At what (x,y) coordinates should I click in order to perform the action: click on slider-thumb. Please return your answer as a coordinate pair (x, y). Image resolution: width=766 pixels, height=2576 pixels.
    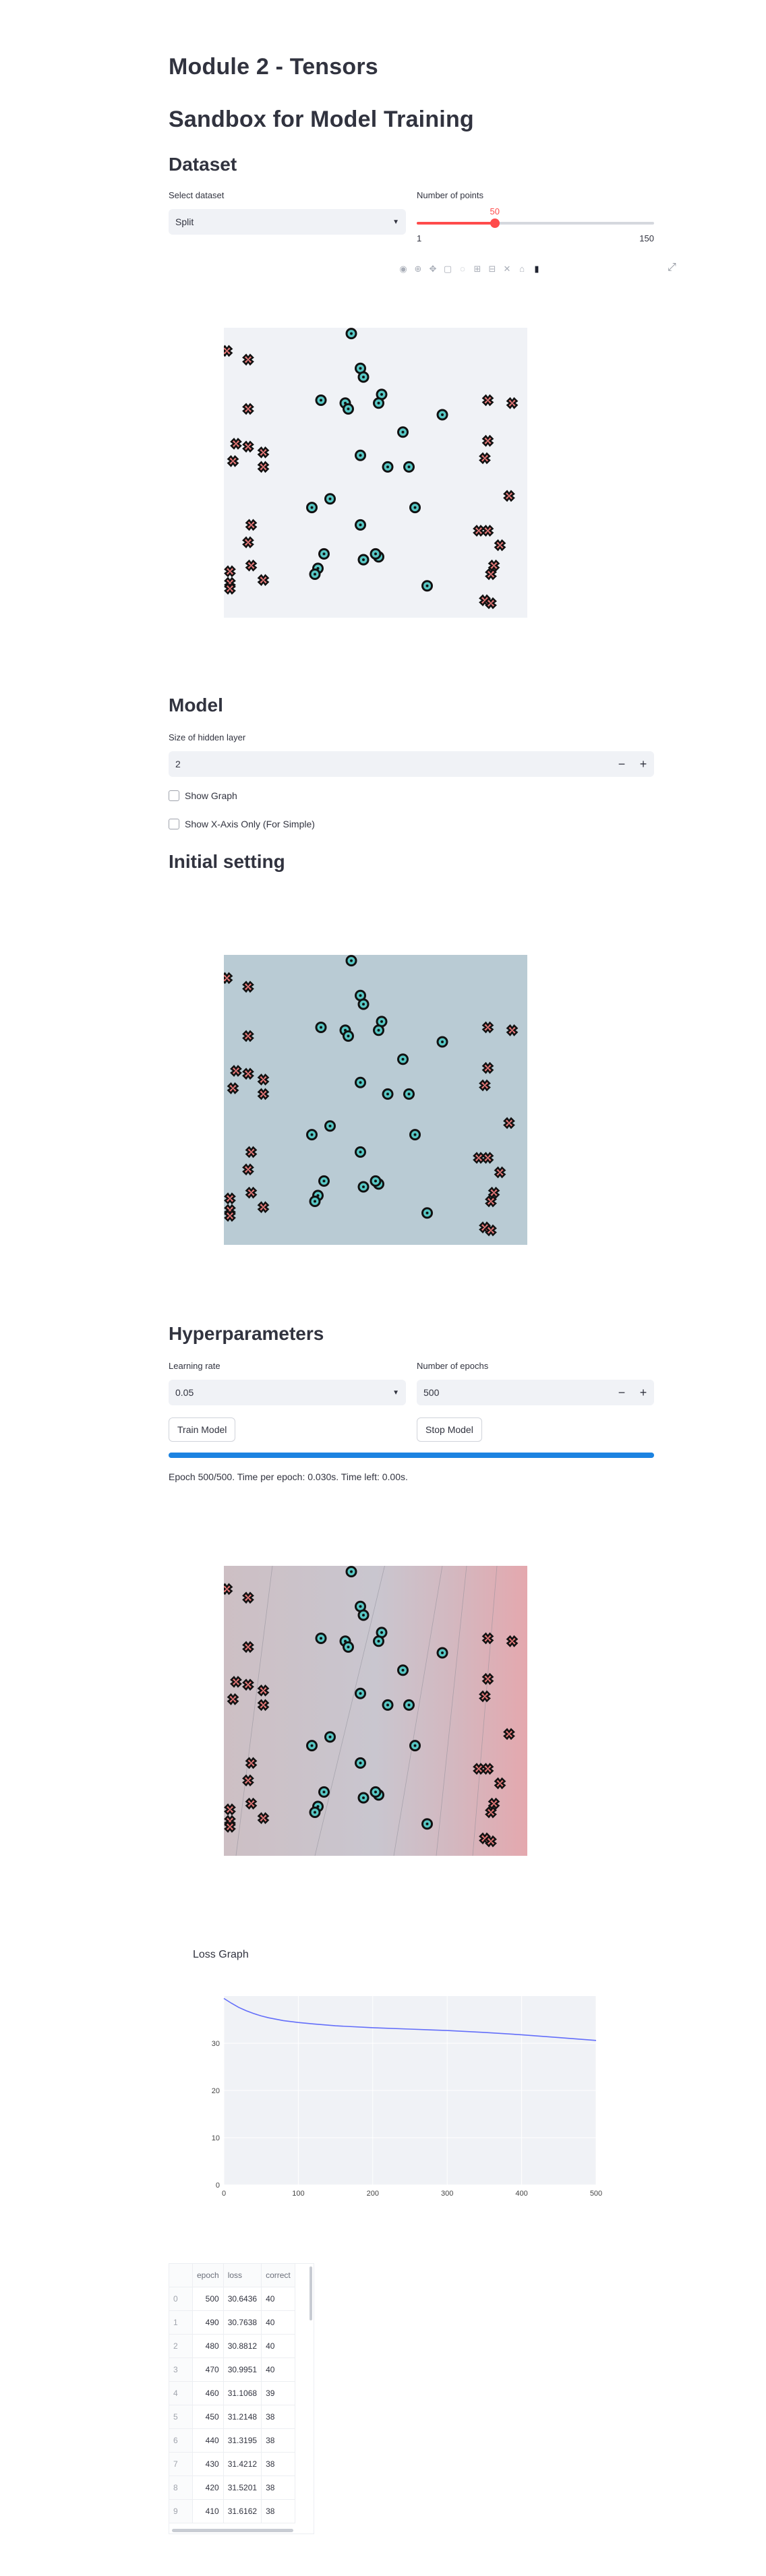
    Looking at the image, I should click on (495, 223).